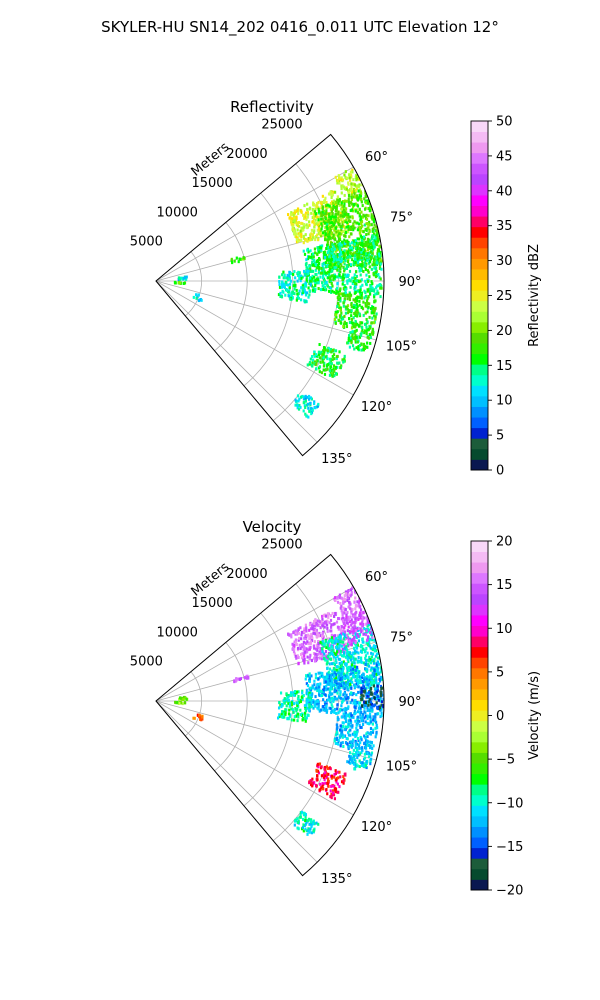 The width and height of the screenshot is (600, 1000). I want to click on colorbar-tick-label: 35, so click(504, 226).